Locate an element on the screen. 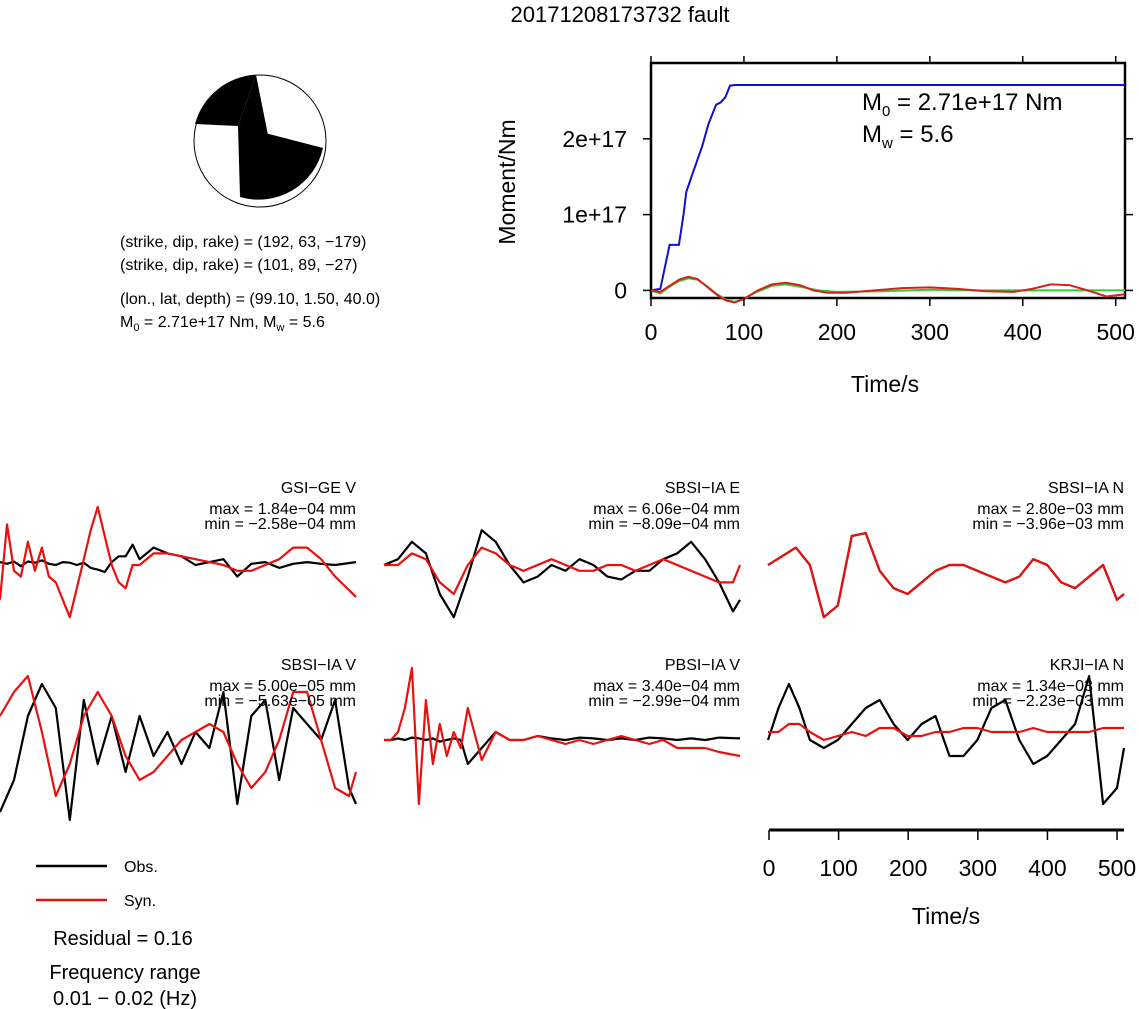 The height and width of the screenshot is (1009, 1139). amplitude-max: max = 3.40e−04 mm is located at coordinates (666, 686).